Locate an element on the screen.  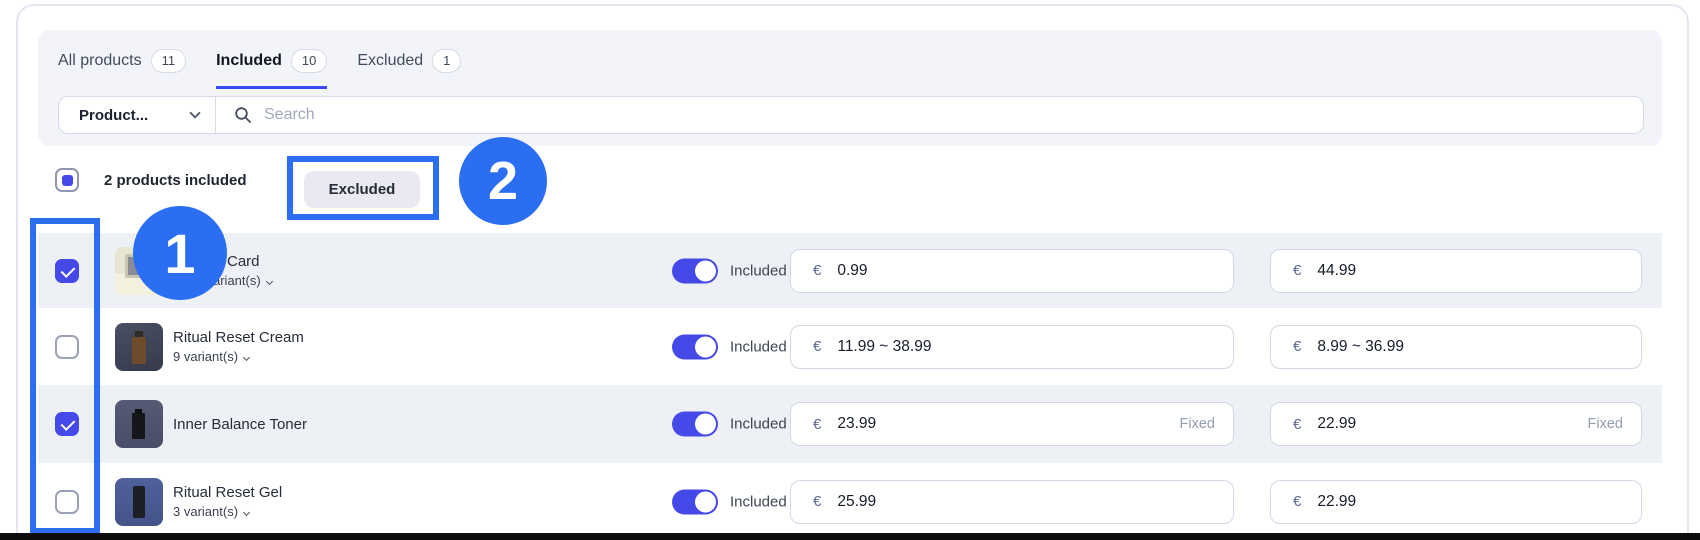
price-value: 11.99 ~ 38.99 is located at coordinates (884, 346).